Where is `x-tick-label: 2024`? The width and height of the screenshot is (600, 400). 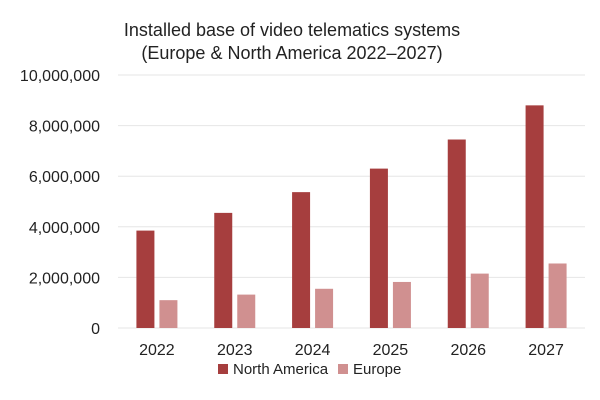
x-tick-label: 2024 is located at coordinates (313, 350).